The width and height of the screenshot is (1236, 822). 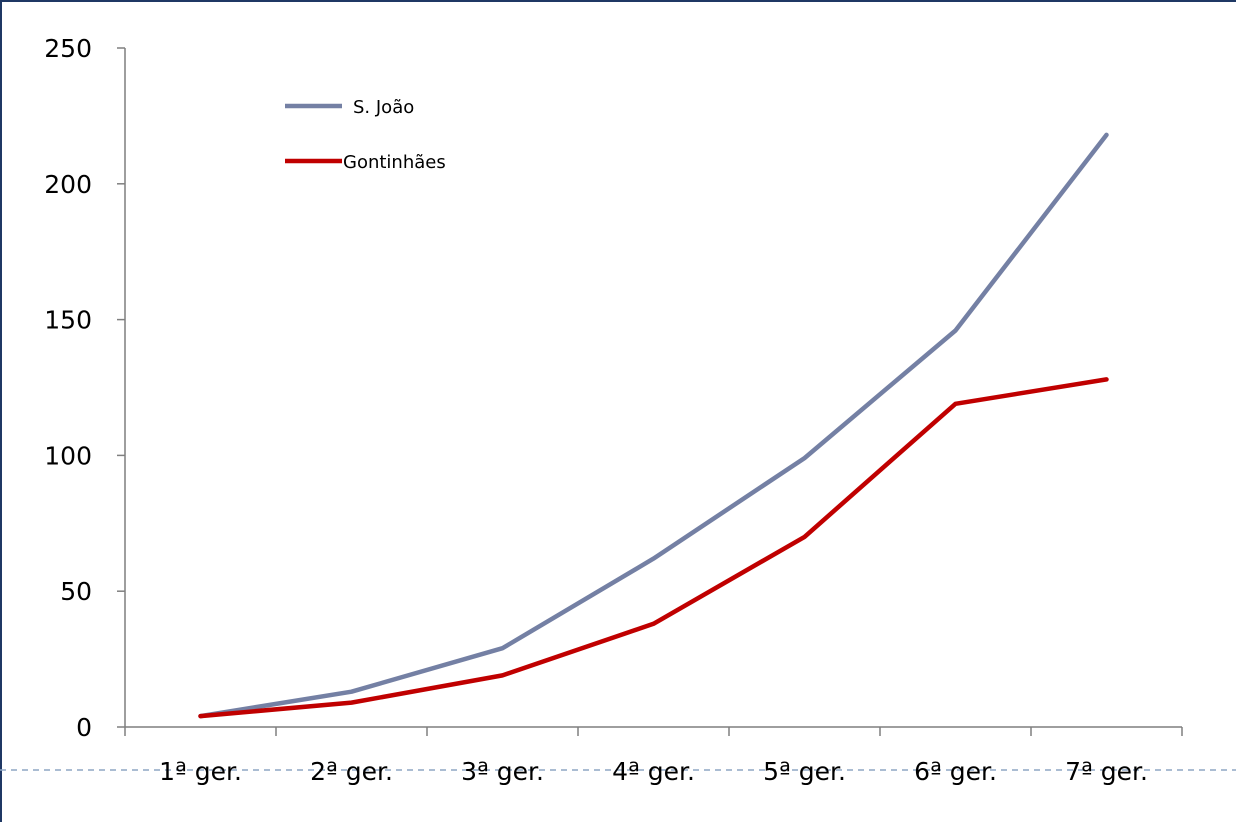 What do you see at coordinates (955, 771) in the screenshot?
I see `x-category-label: 6ª ger.` at bounding box center [955, 771].